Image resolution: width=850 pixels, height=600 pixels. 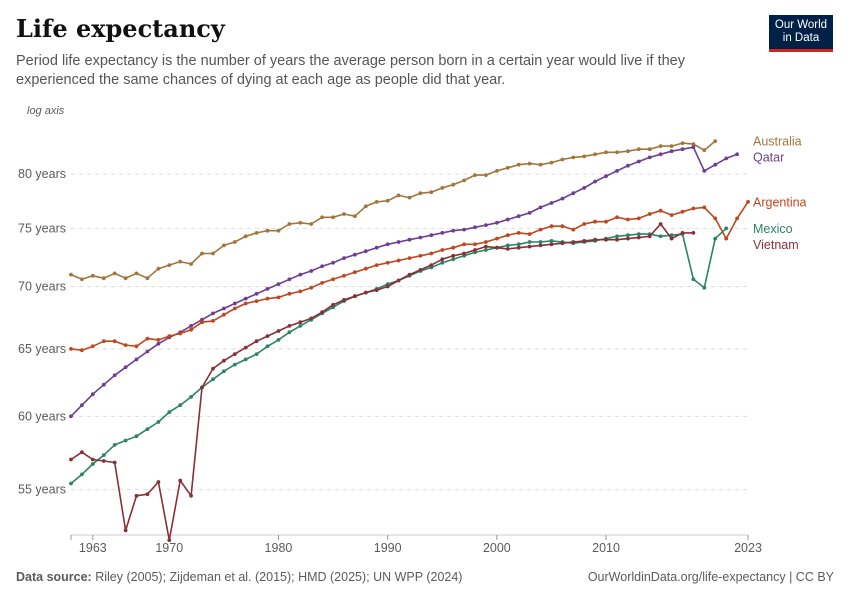 I want to click on owid-logo: Our World in Data, so click(x=801, y=33).